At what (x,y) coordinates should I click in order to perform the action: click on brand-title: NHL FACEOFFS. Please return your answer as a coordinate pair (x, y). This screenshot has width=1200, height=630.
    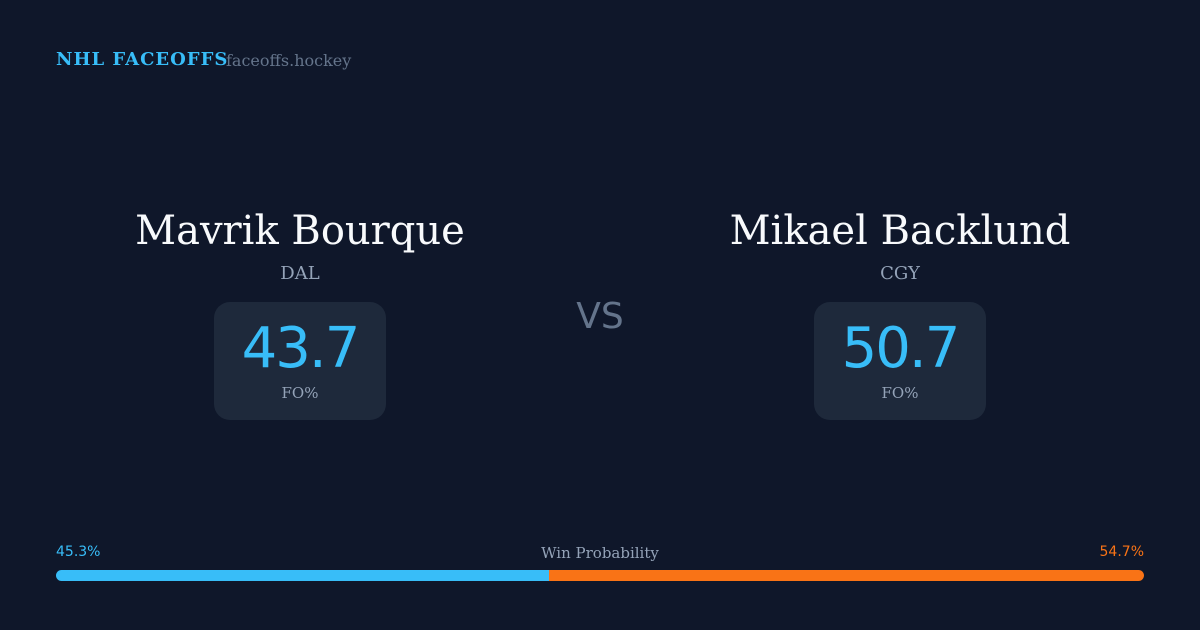
    Looking at the image, I should click on (142, 59).